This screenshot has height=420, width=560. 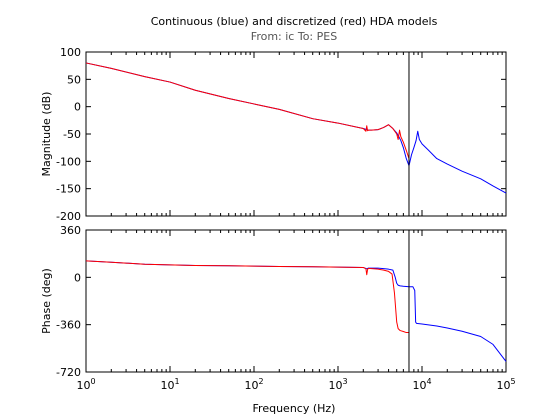 I want to click on x-tick-label: 10⁰, so click(x=85, y=384).